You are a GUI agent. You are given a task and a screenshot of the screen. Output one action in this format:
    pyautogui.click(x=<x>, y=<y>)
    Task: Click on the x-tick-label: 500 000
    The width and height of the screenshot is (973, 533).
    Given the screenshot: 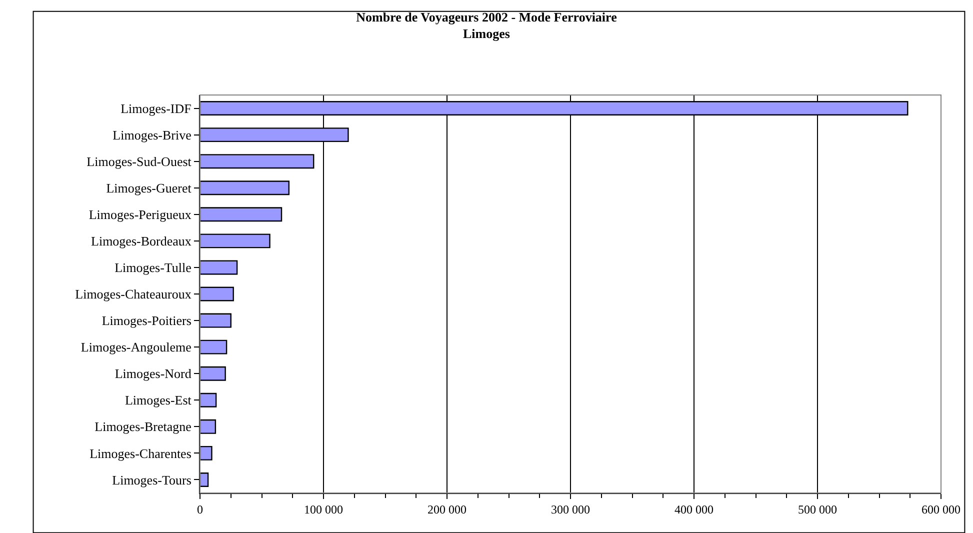 What is the action you would take?
    pyautogui.click(x=817, y=509)
    